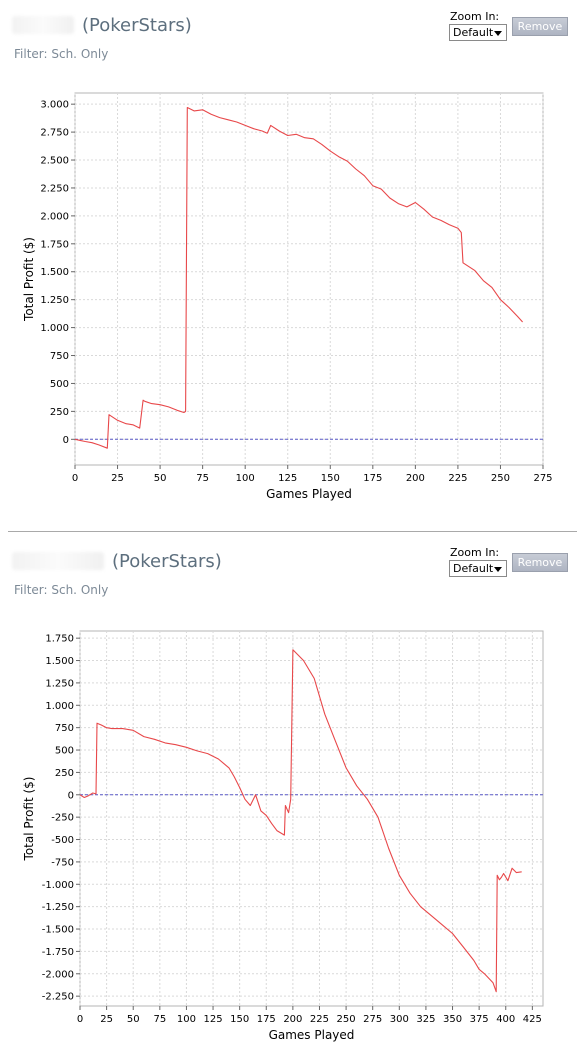 This screenshot has width=583, height=1046. Describe the element at coordinates (62, 862) in the screenshot. I see `y-tick-label: -750` at that location.